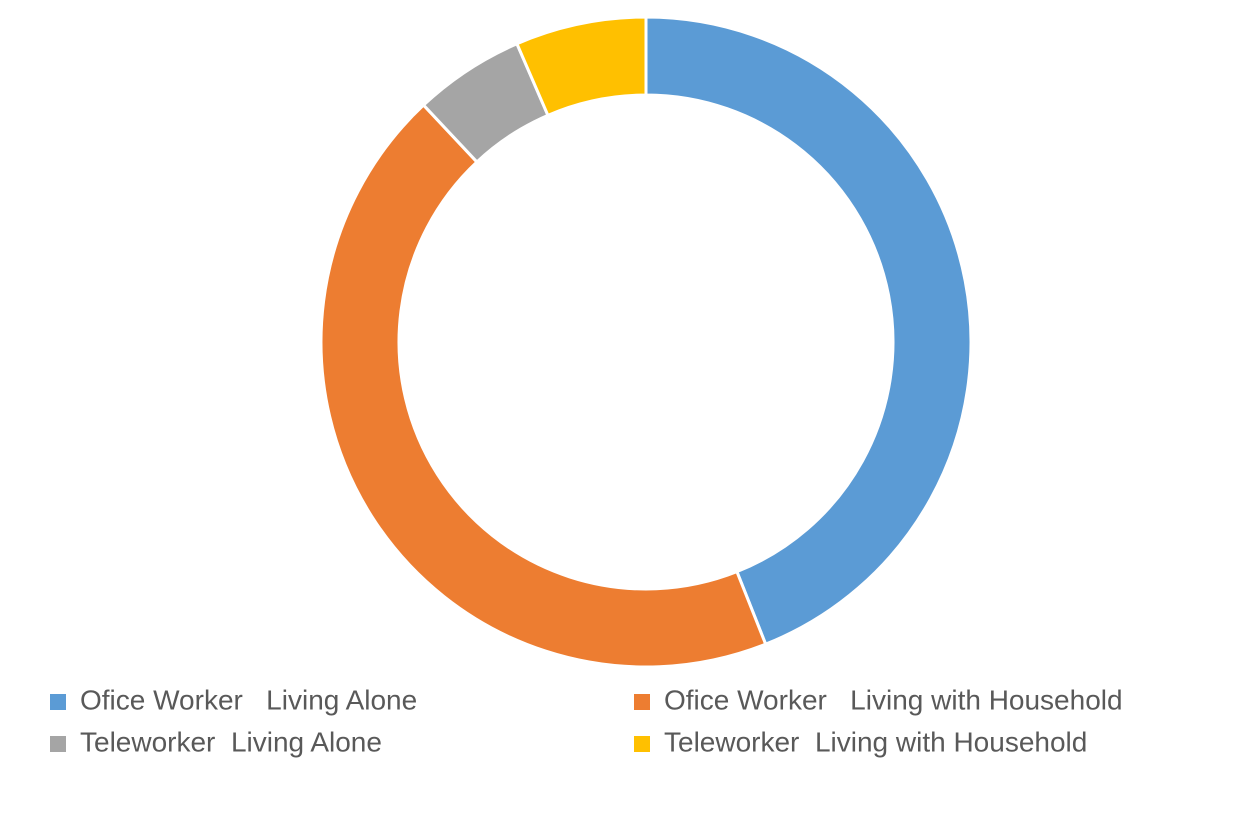  I want to click on donut-slice, so click(581, 66).